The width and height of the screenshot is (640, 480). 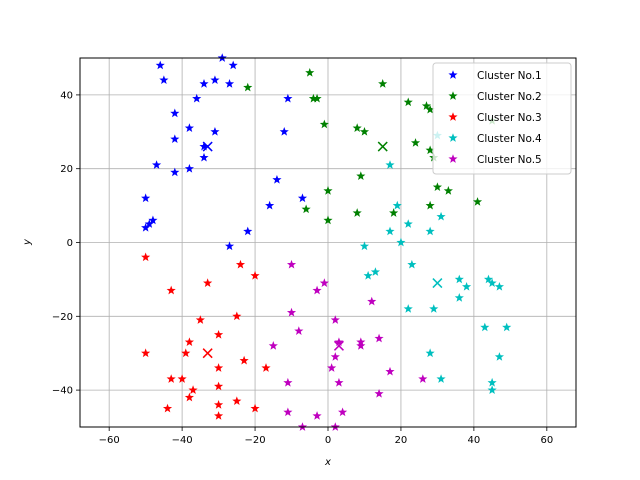 What do you see at coordinates (509, 97) in the screenshot?
I see `legend-label: Cluster No.2` at bounding box center [509, 97].